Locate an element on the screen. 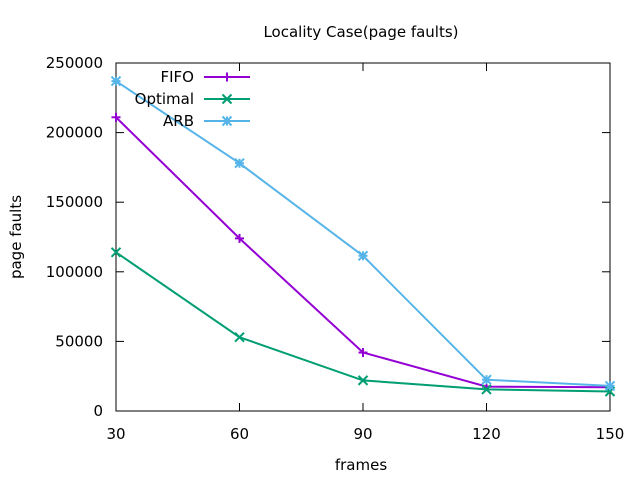 Image resolution: width=640 pixels, height=480 pixels. y-tick-label: 150000 is located at coordinates (74, 202).